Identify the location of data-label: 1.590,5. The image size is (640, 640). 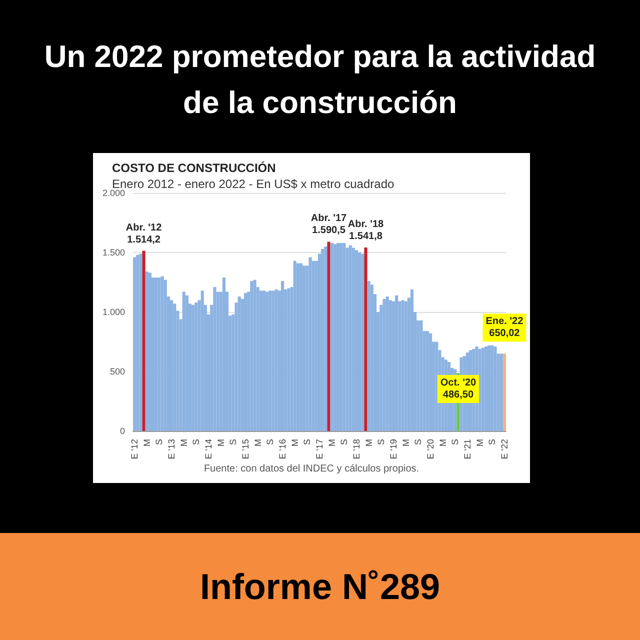
(329, 230).